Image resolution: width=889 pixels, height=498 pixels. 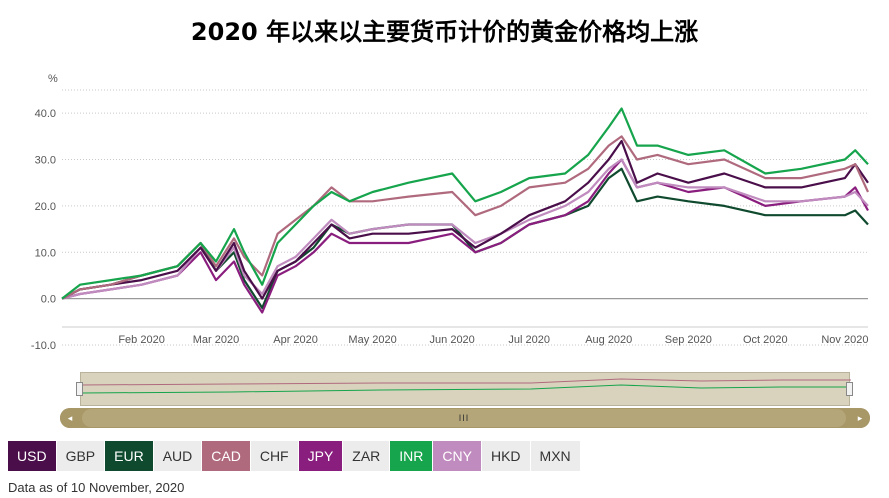 I want to click on range-navigator, so click(x=465, y=389).